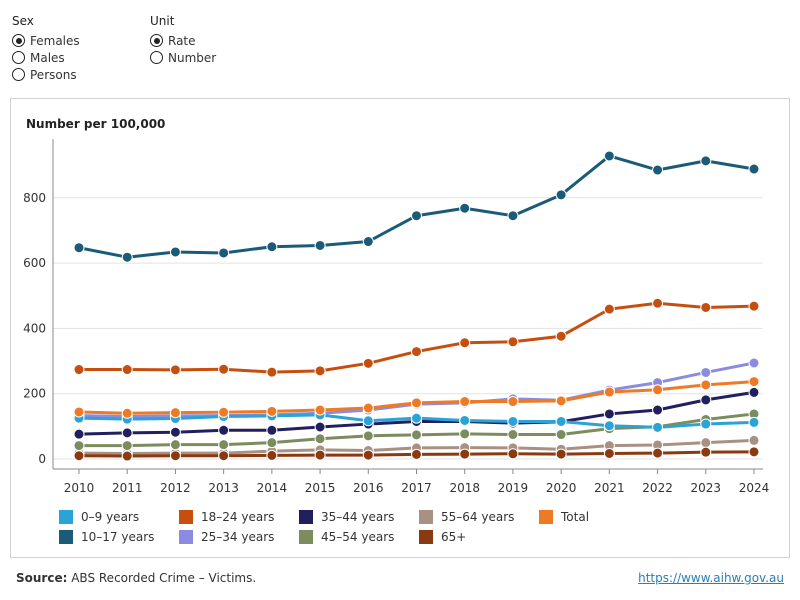 The width and height of the screenshot is (800, 600). What do you see at coordinates (416, 454) in the screenshot?
I see `point-65plus-2017` at bounding box center [416, 454].